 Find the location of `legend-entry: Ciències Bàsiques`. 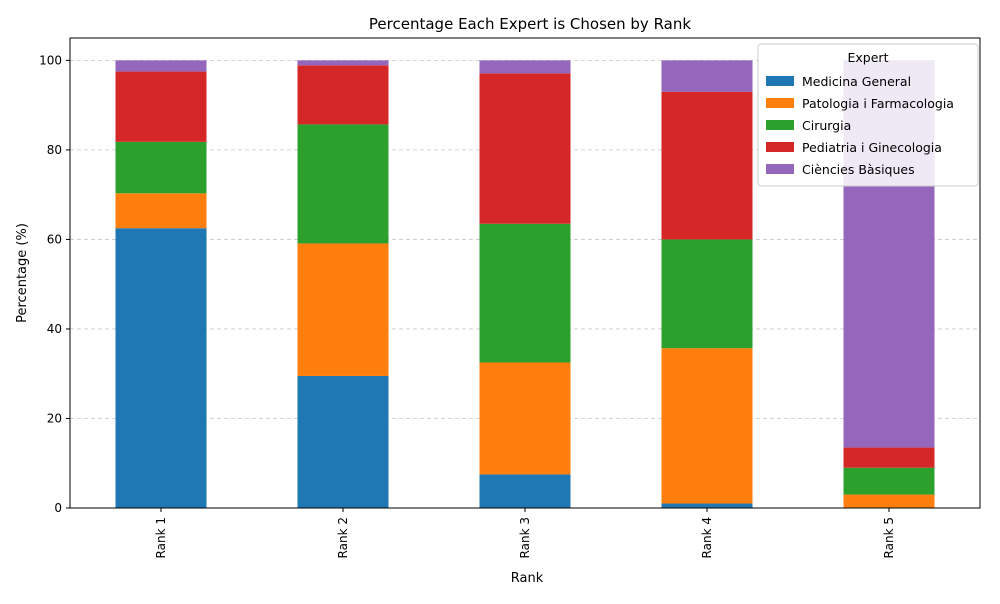

legend-entry: Ciències Bàsiques is located at coordinates (858, 169).